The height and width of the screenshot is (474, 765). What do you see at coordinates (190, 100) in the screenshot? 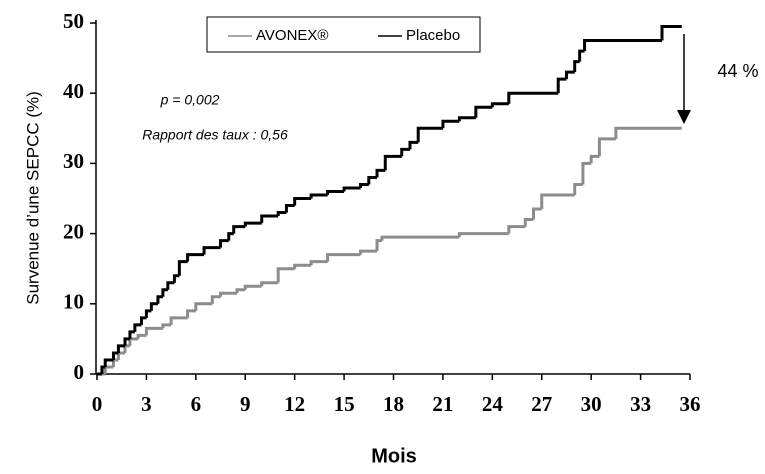
I see `annotation: p = 0,002` at bounding box center [190, 100].